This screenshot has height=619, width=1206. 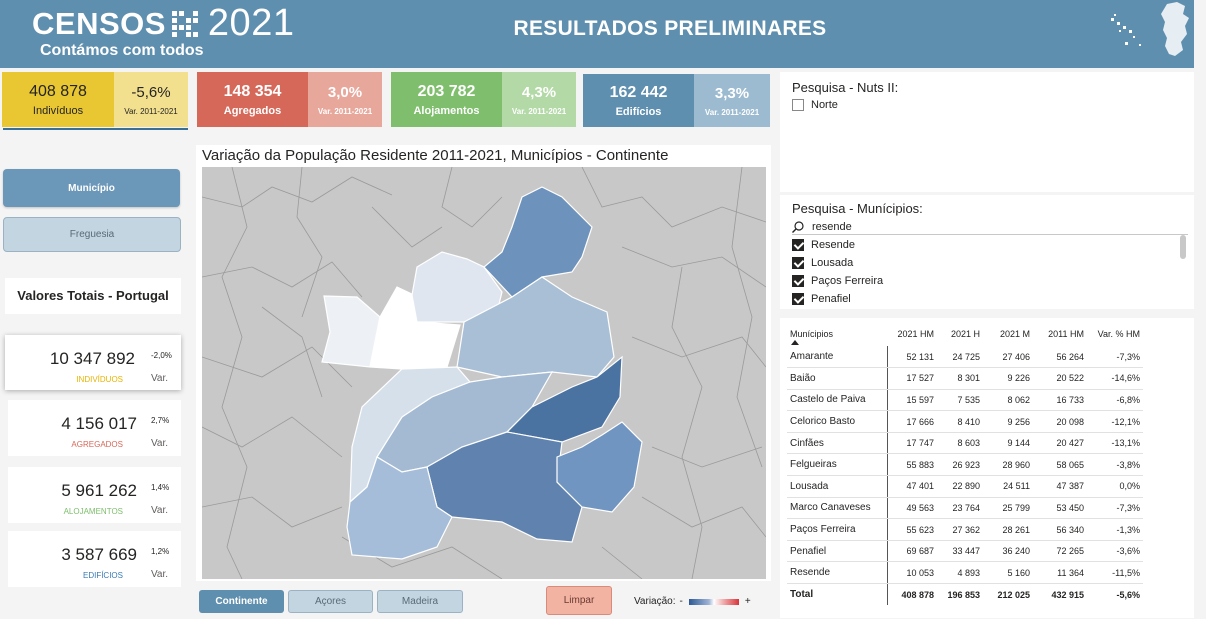 I want to click on col-header-2021-hm: 2021 HM, so click(x=915, y=334).